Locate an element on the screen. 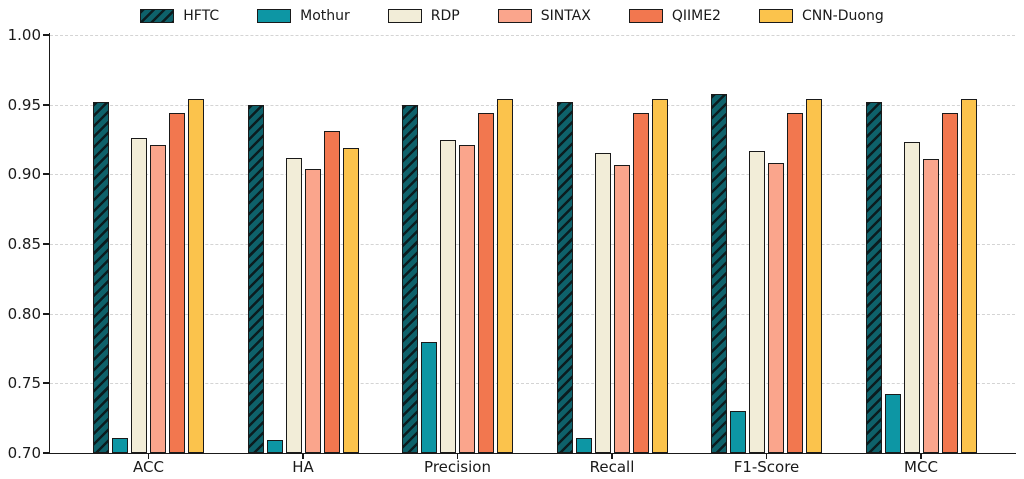 Image resolution: width=1024 pixels, height=479 pixels. bar-qiime2-acc is located at coordinates (177, 283).